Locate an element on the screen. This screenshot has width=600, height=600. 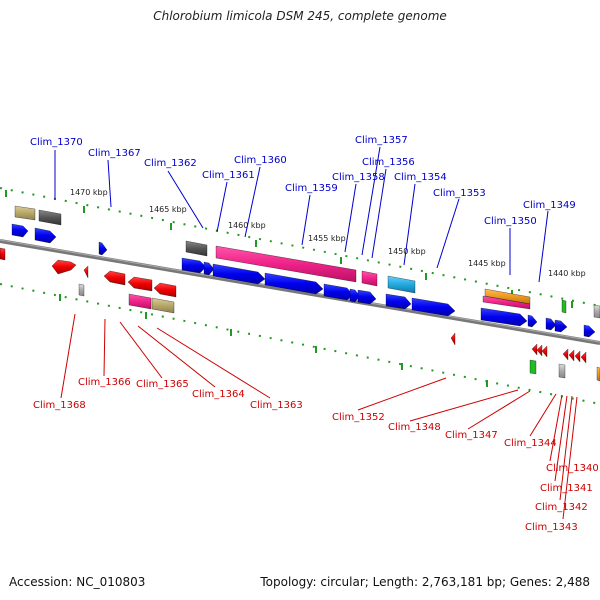
kbp-label: 1445 kbp is located at coordinates (487, 263).